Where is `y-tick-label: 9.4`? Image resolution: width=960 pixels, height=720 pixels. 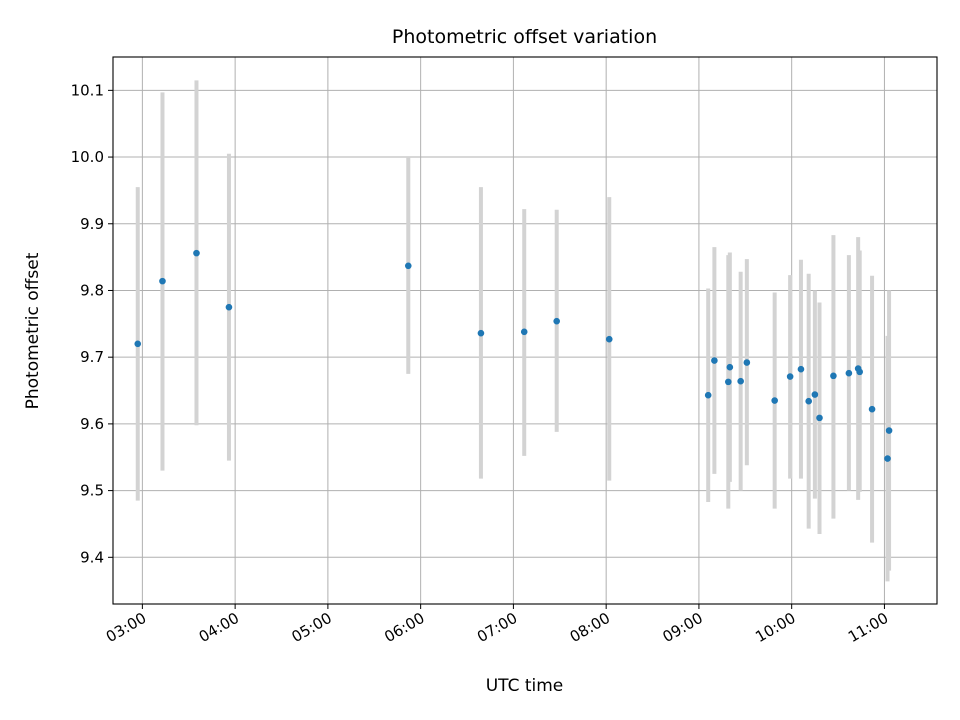
y-tick-label: 9.4 is located at coordinates (92, 557).